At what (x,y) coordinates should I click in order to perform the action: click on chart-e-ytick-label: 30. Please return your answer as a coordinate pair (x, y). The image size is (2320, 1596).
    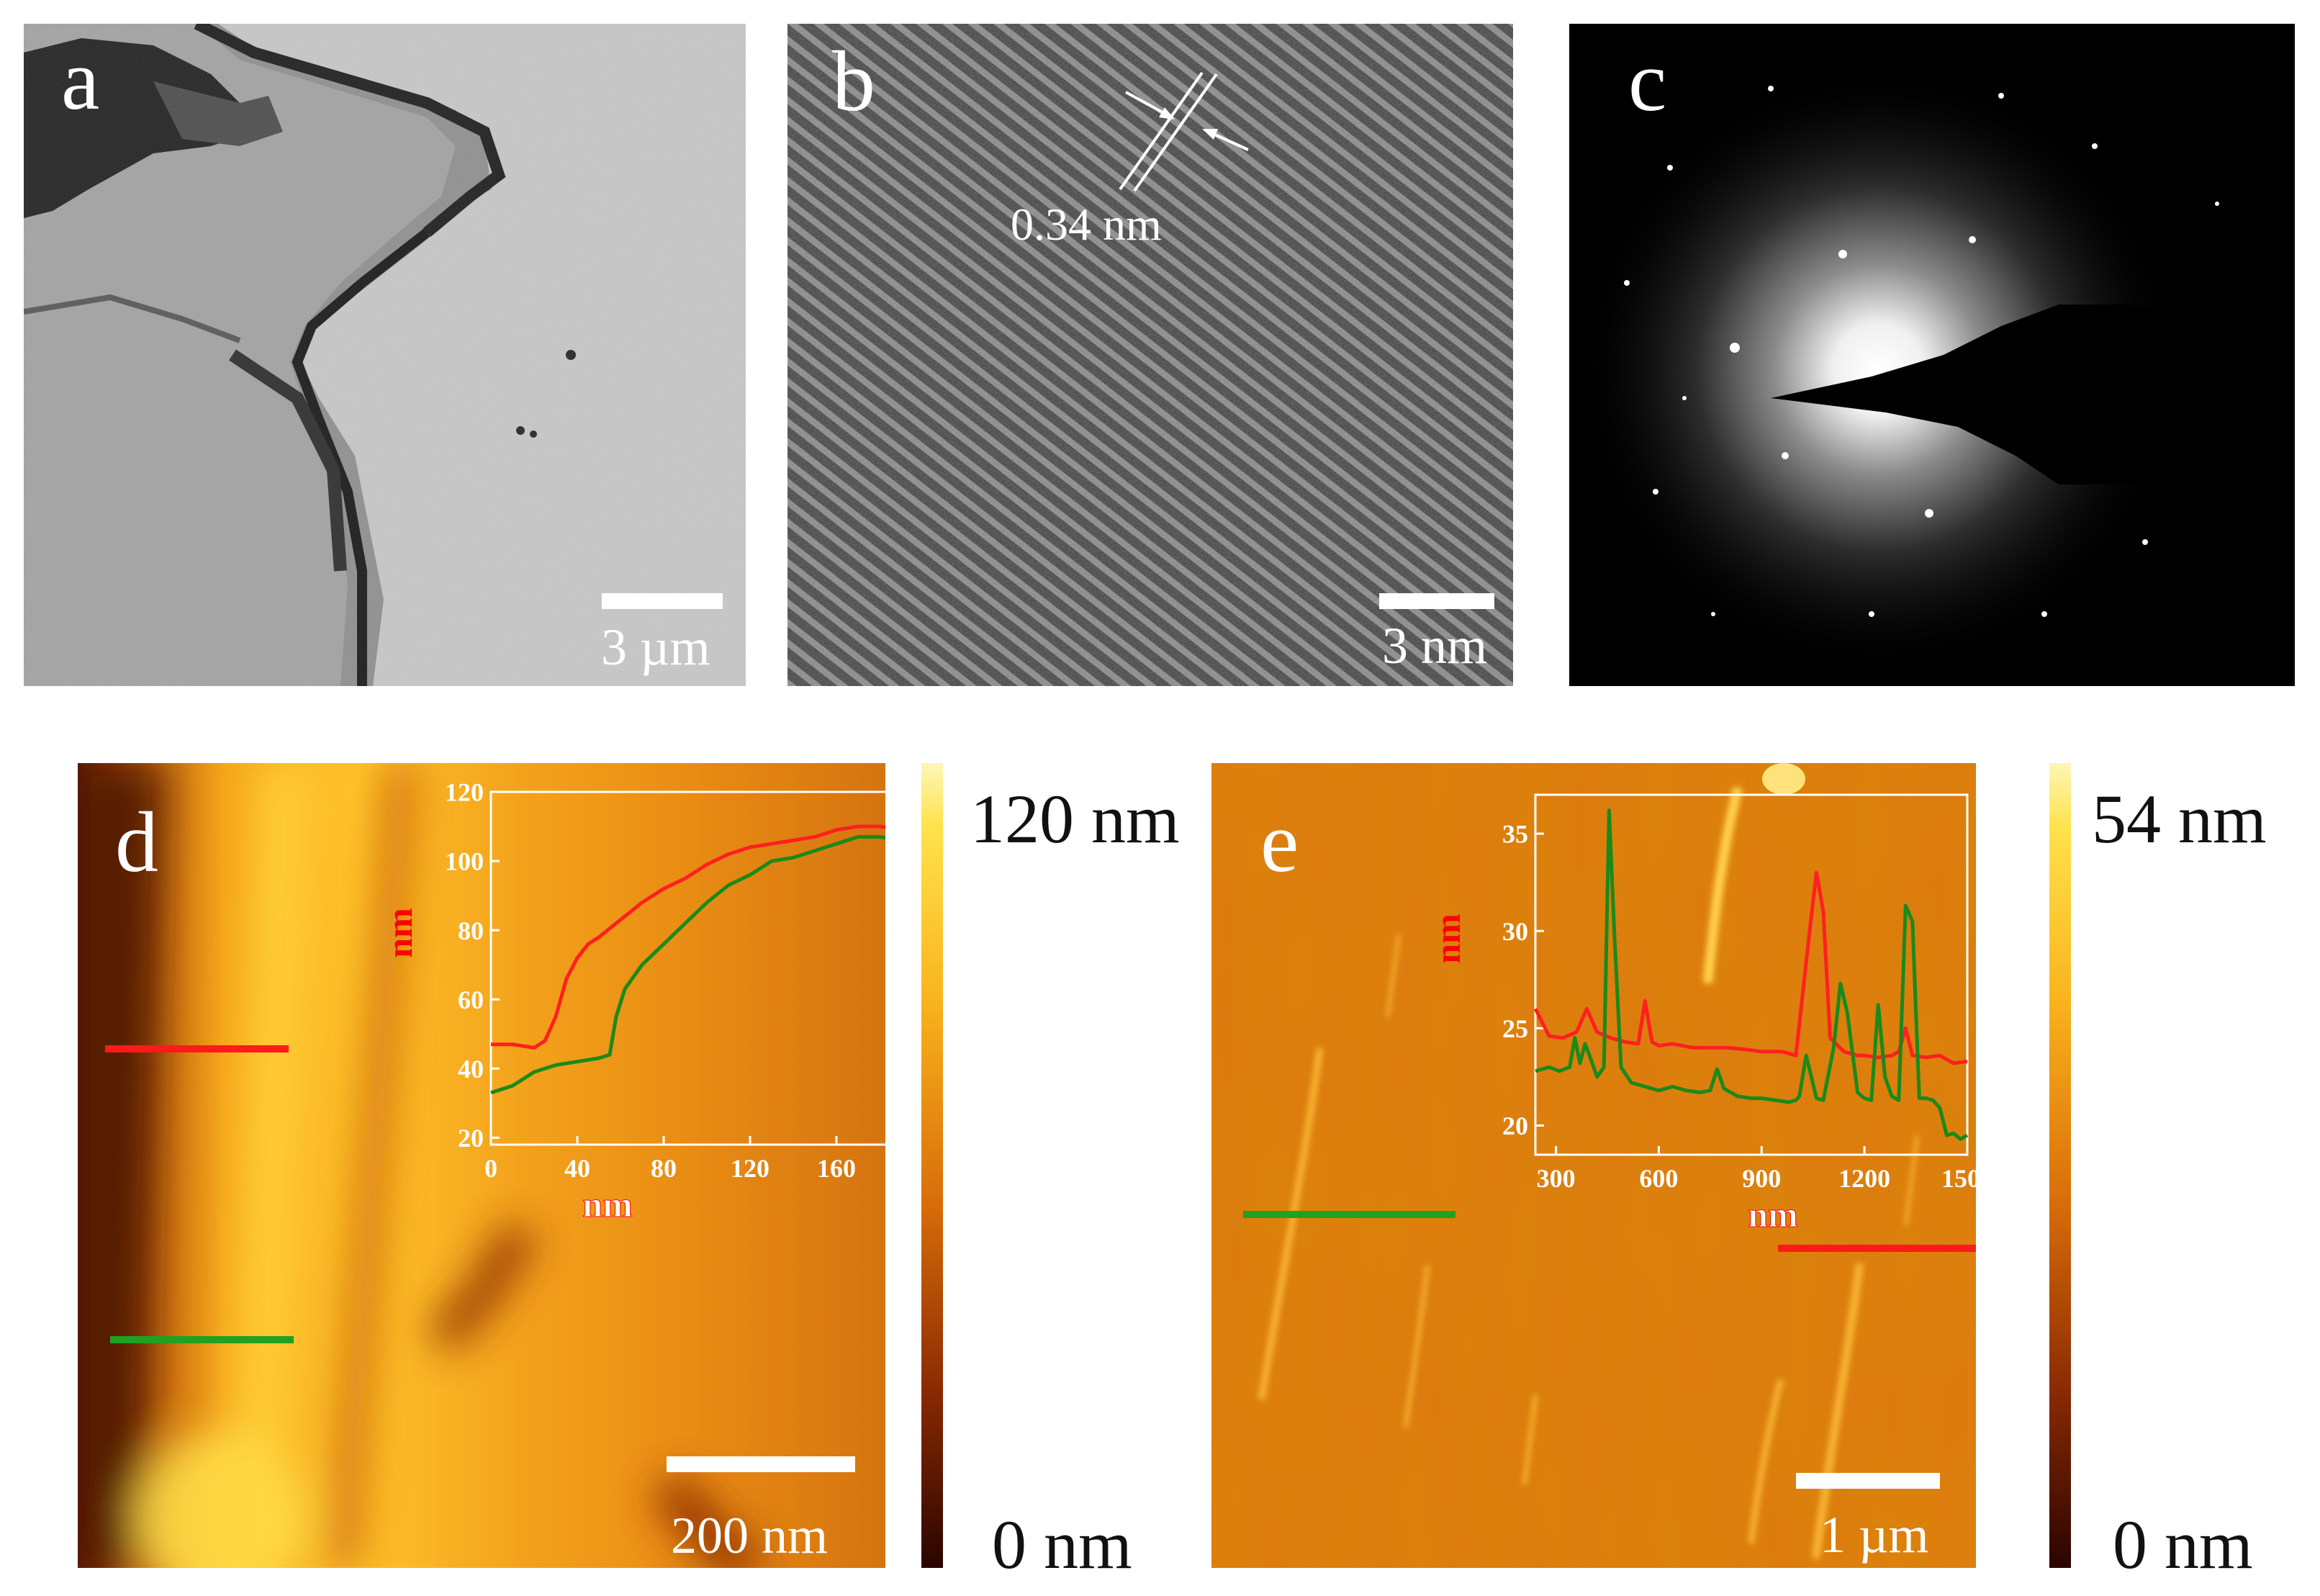
    Looking at the image, I should click on (1515, 932).